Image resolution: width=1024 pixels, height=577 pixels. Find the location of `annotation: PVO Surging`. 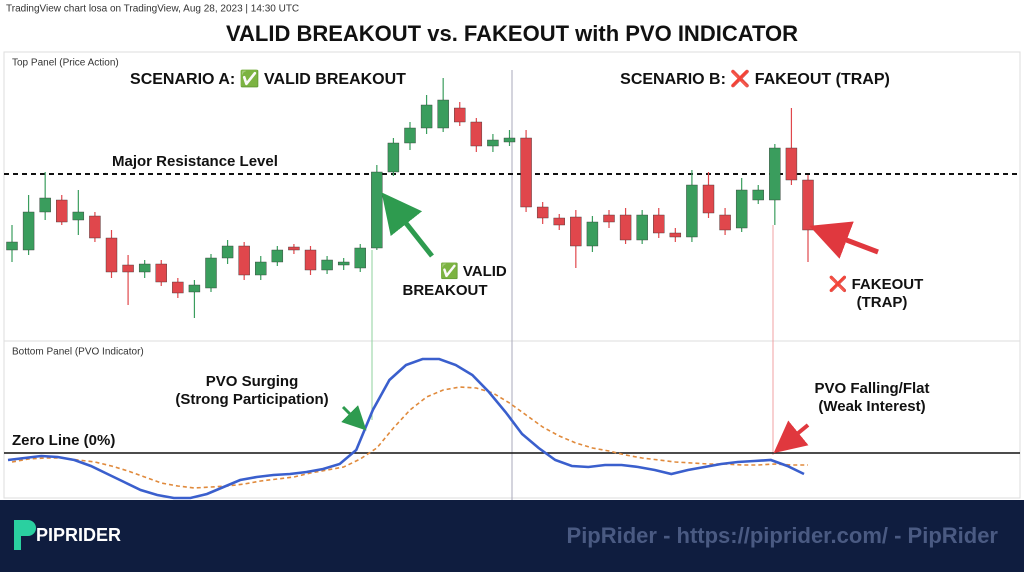

annotation: PVO Surging is located at coordinates (252, 381).